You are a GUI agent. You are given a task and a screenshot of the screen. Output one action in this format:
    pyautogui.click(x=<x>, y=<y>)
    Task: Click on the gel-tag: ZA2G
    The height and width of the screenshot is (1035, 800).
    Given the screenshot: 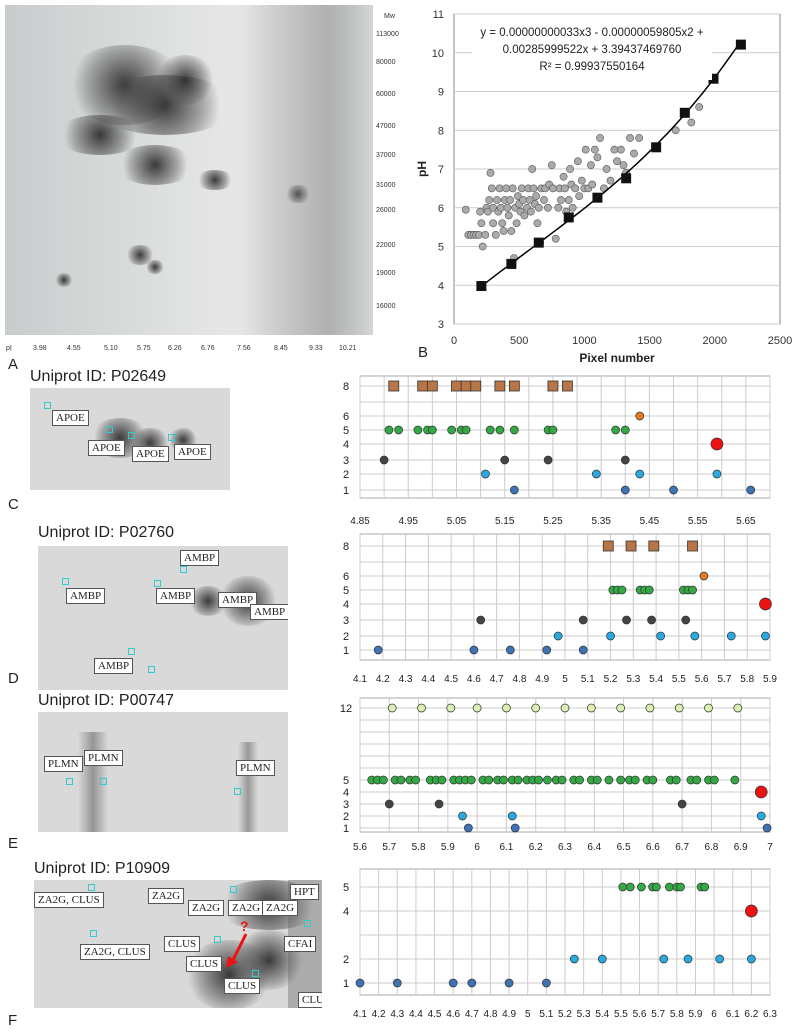 What is the action you would take?
    pyautogui.click(x=280, y=908)
    